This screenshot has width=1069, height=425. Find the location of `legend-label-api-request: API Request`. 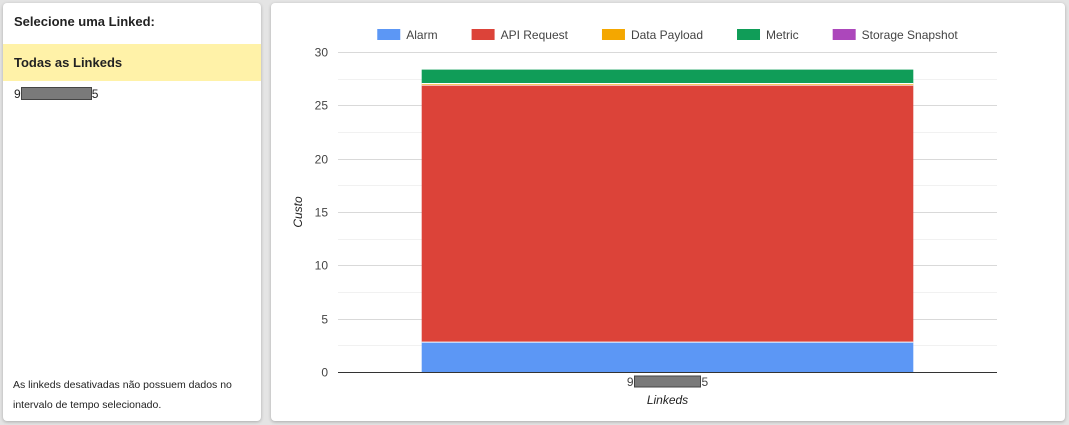

legend-label-api-request: API Request is located at coordinates (535, 35).